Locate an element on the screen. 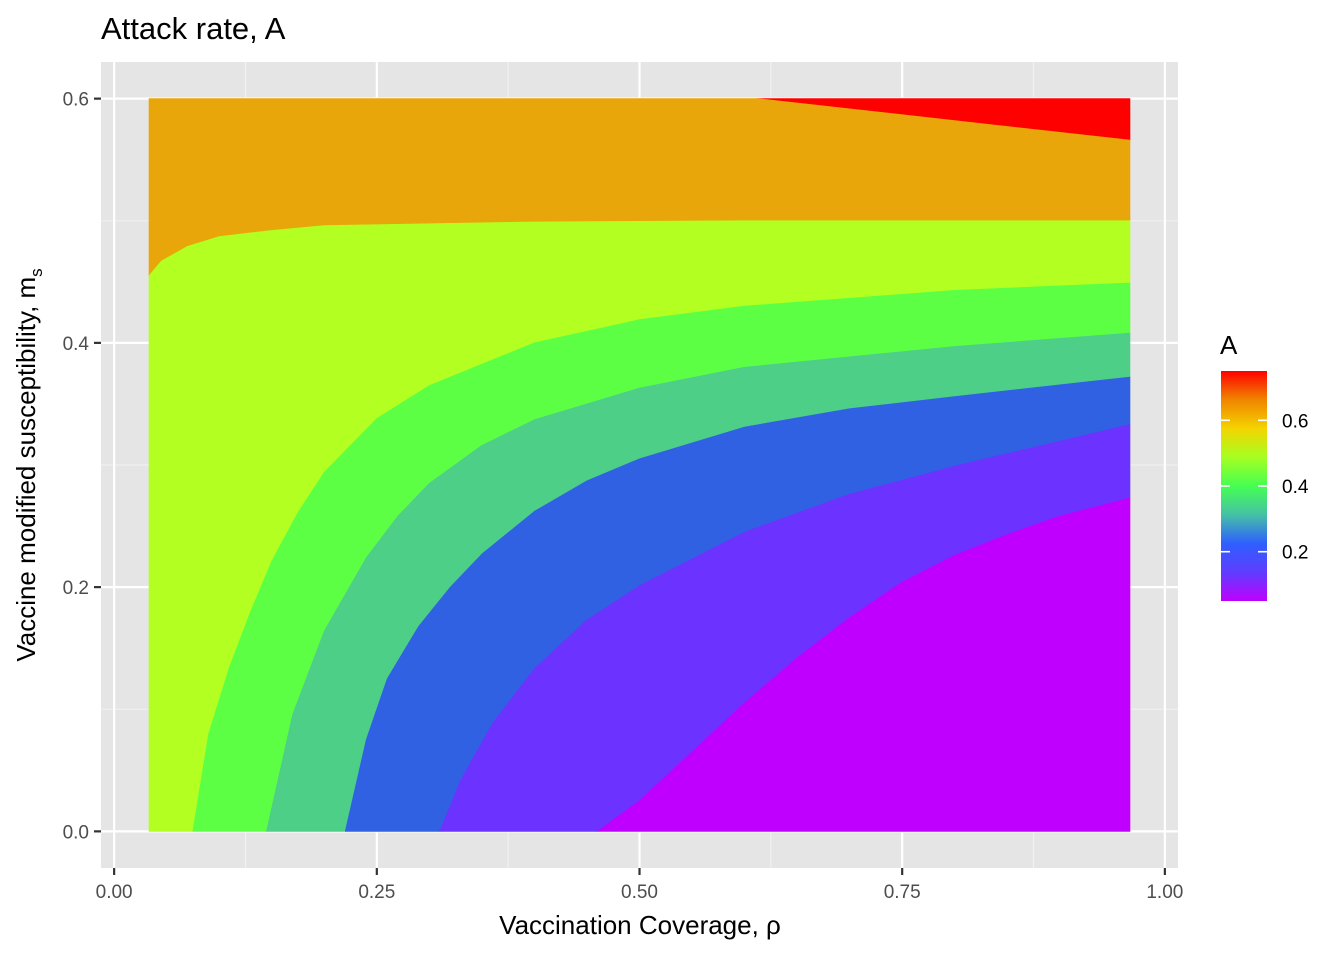 The image size is (1344, 960). legend-break-label: 0.6 is located at coordinates (1295, 421).